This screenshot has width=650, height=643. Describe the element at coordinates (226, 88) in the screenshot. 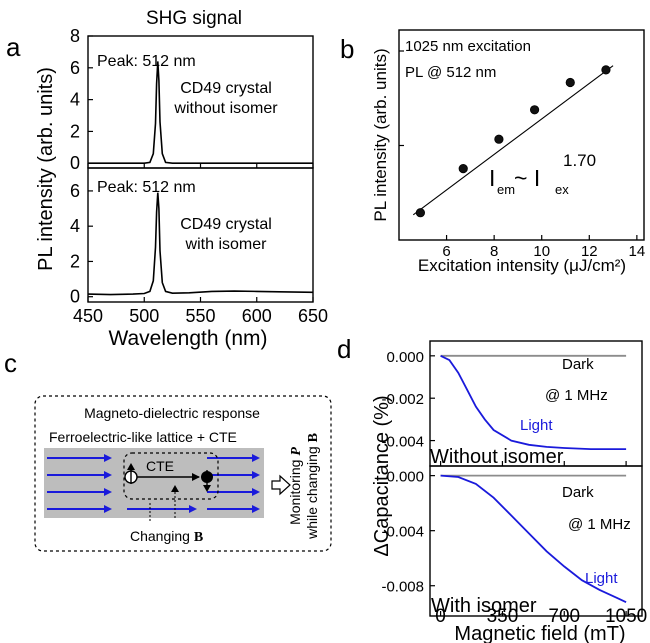

I see `panel-a-top-sample-line1: CD49 crystal` at that location.